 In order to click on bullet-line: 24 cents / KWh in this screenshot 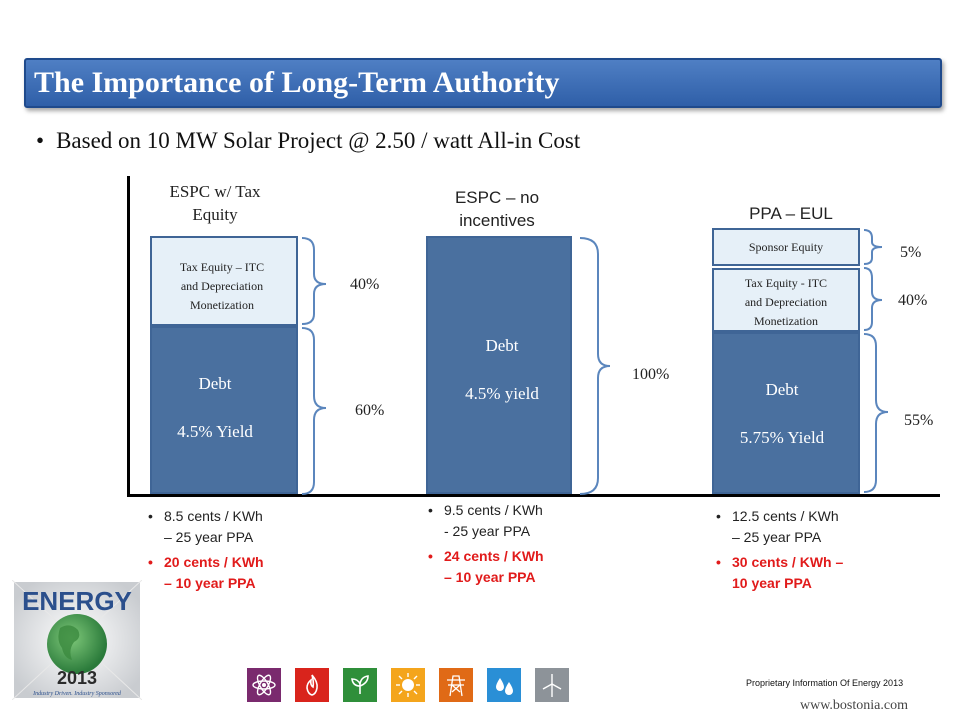, I will do `click(494, 556)`.